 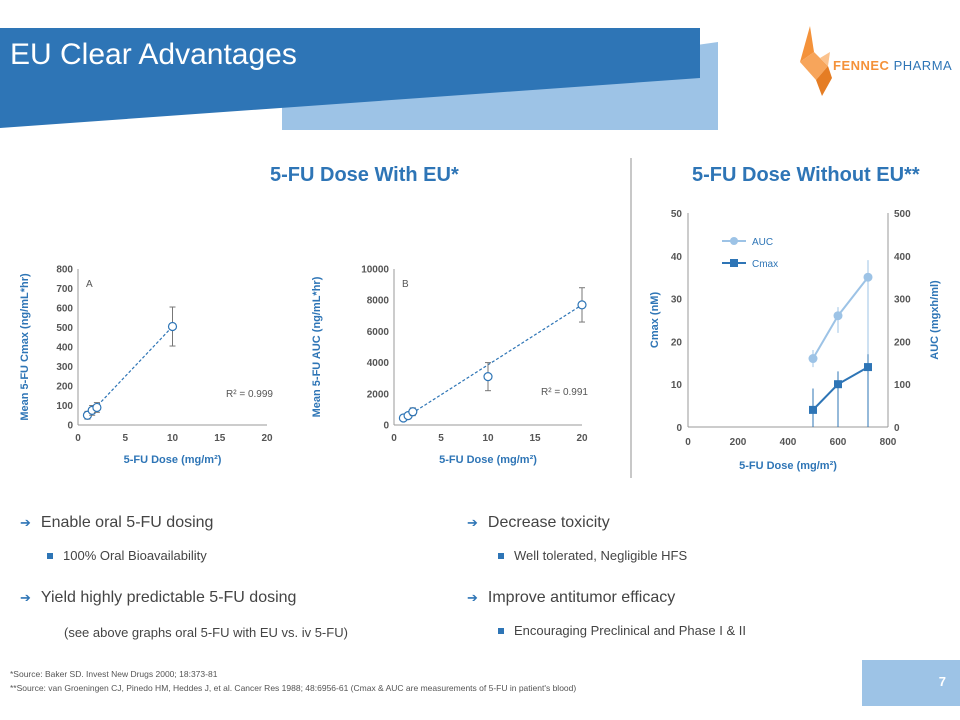 I want to click on legend-label-auc: AUC, so click(x=762, y=242).